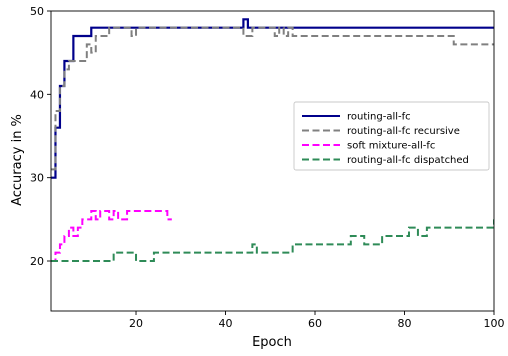 Image resolution: width=508 pixels, height=356 pixels. What do you see at coordinates (37, 178) in the screenshot?
I see `y-tick-label: 30` at bounding box center [37, 178].